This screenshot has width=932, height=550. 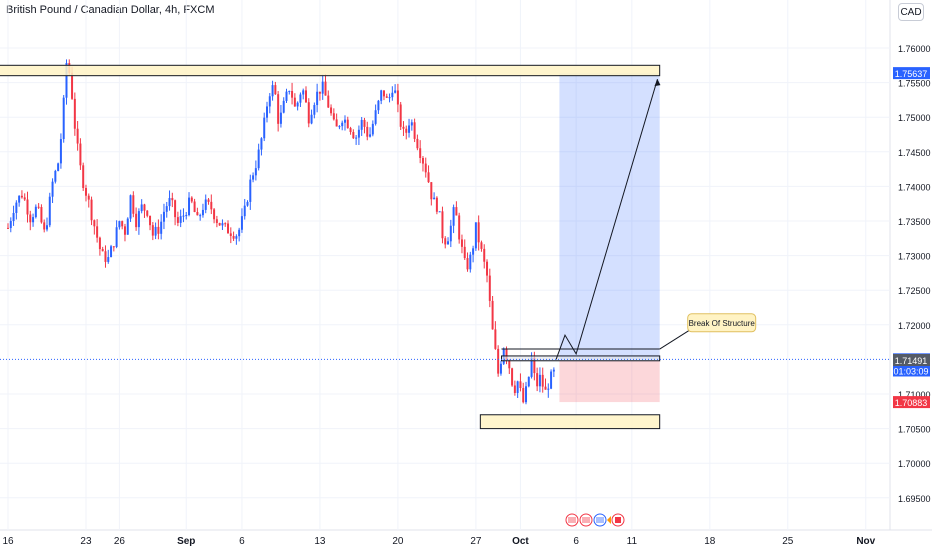 I want to click on price-tick-label: 1.72000, so click(x=914, y=326).